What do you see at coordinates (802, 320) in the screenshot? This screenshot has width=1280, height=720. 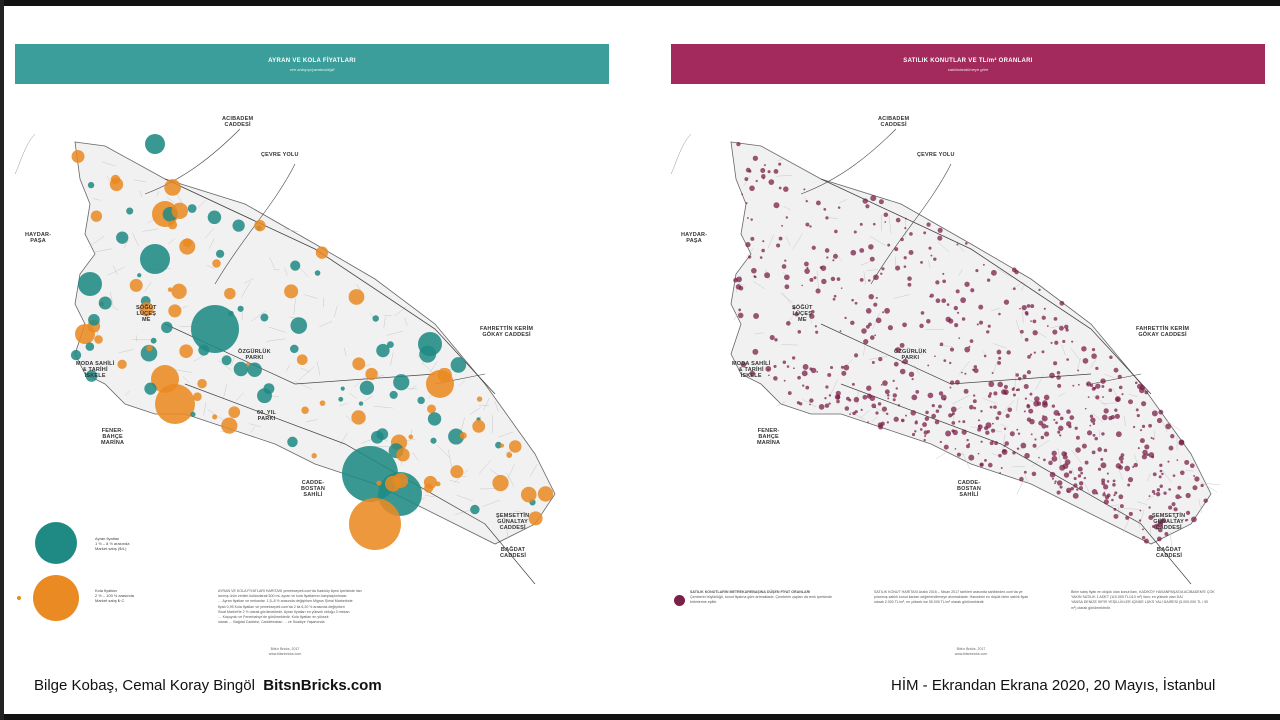 I see `label-sogutlucesme-3: ME` at bounding box center [802, 320].